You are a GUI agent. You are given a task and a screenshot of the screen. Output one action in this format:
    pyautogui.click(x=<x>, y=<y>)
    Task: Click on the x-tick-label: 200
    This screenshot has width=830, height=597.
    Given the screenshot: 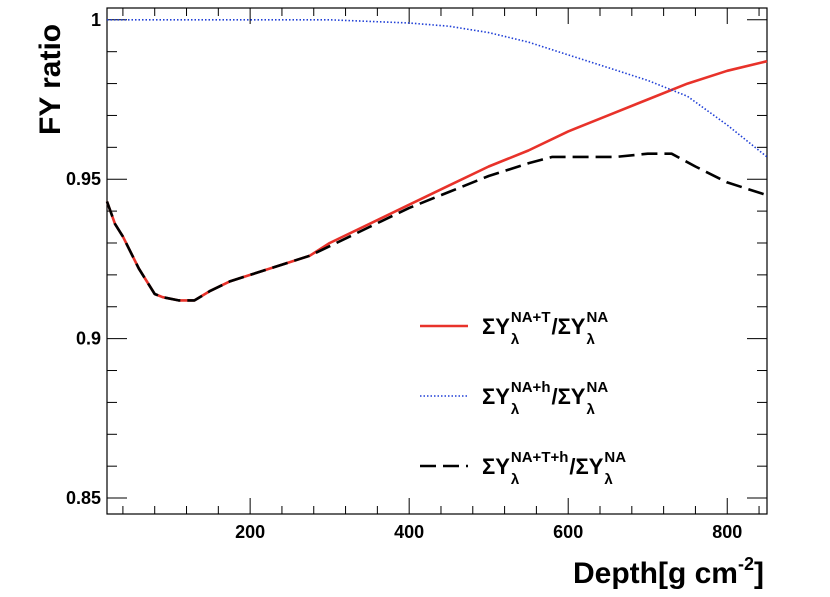 What is the action you would take?
    pyautogui.click(x=250, y=532)
    